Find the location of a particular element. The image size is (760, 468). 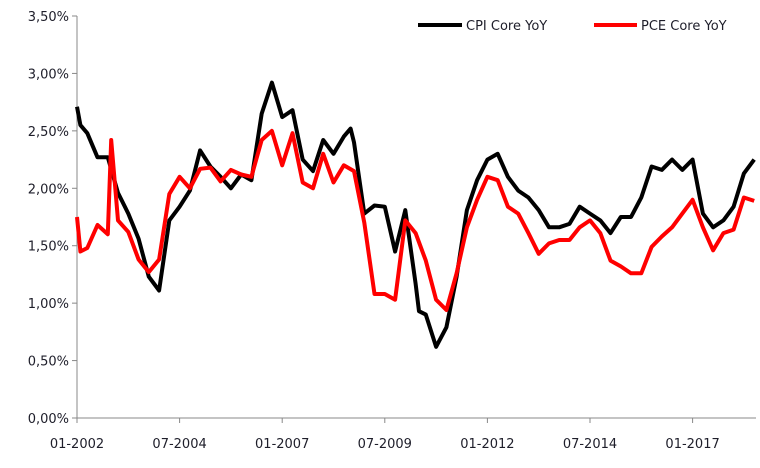

y-tick-label: 1,50% is located at coordinates (48, 247).